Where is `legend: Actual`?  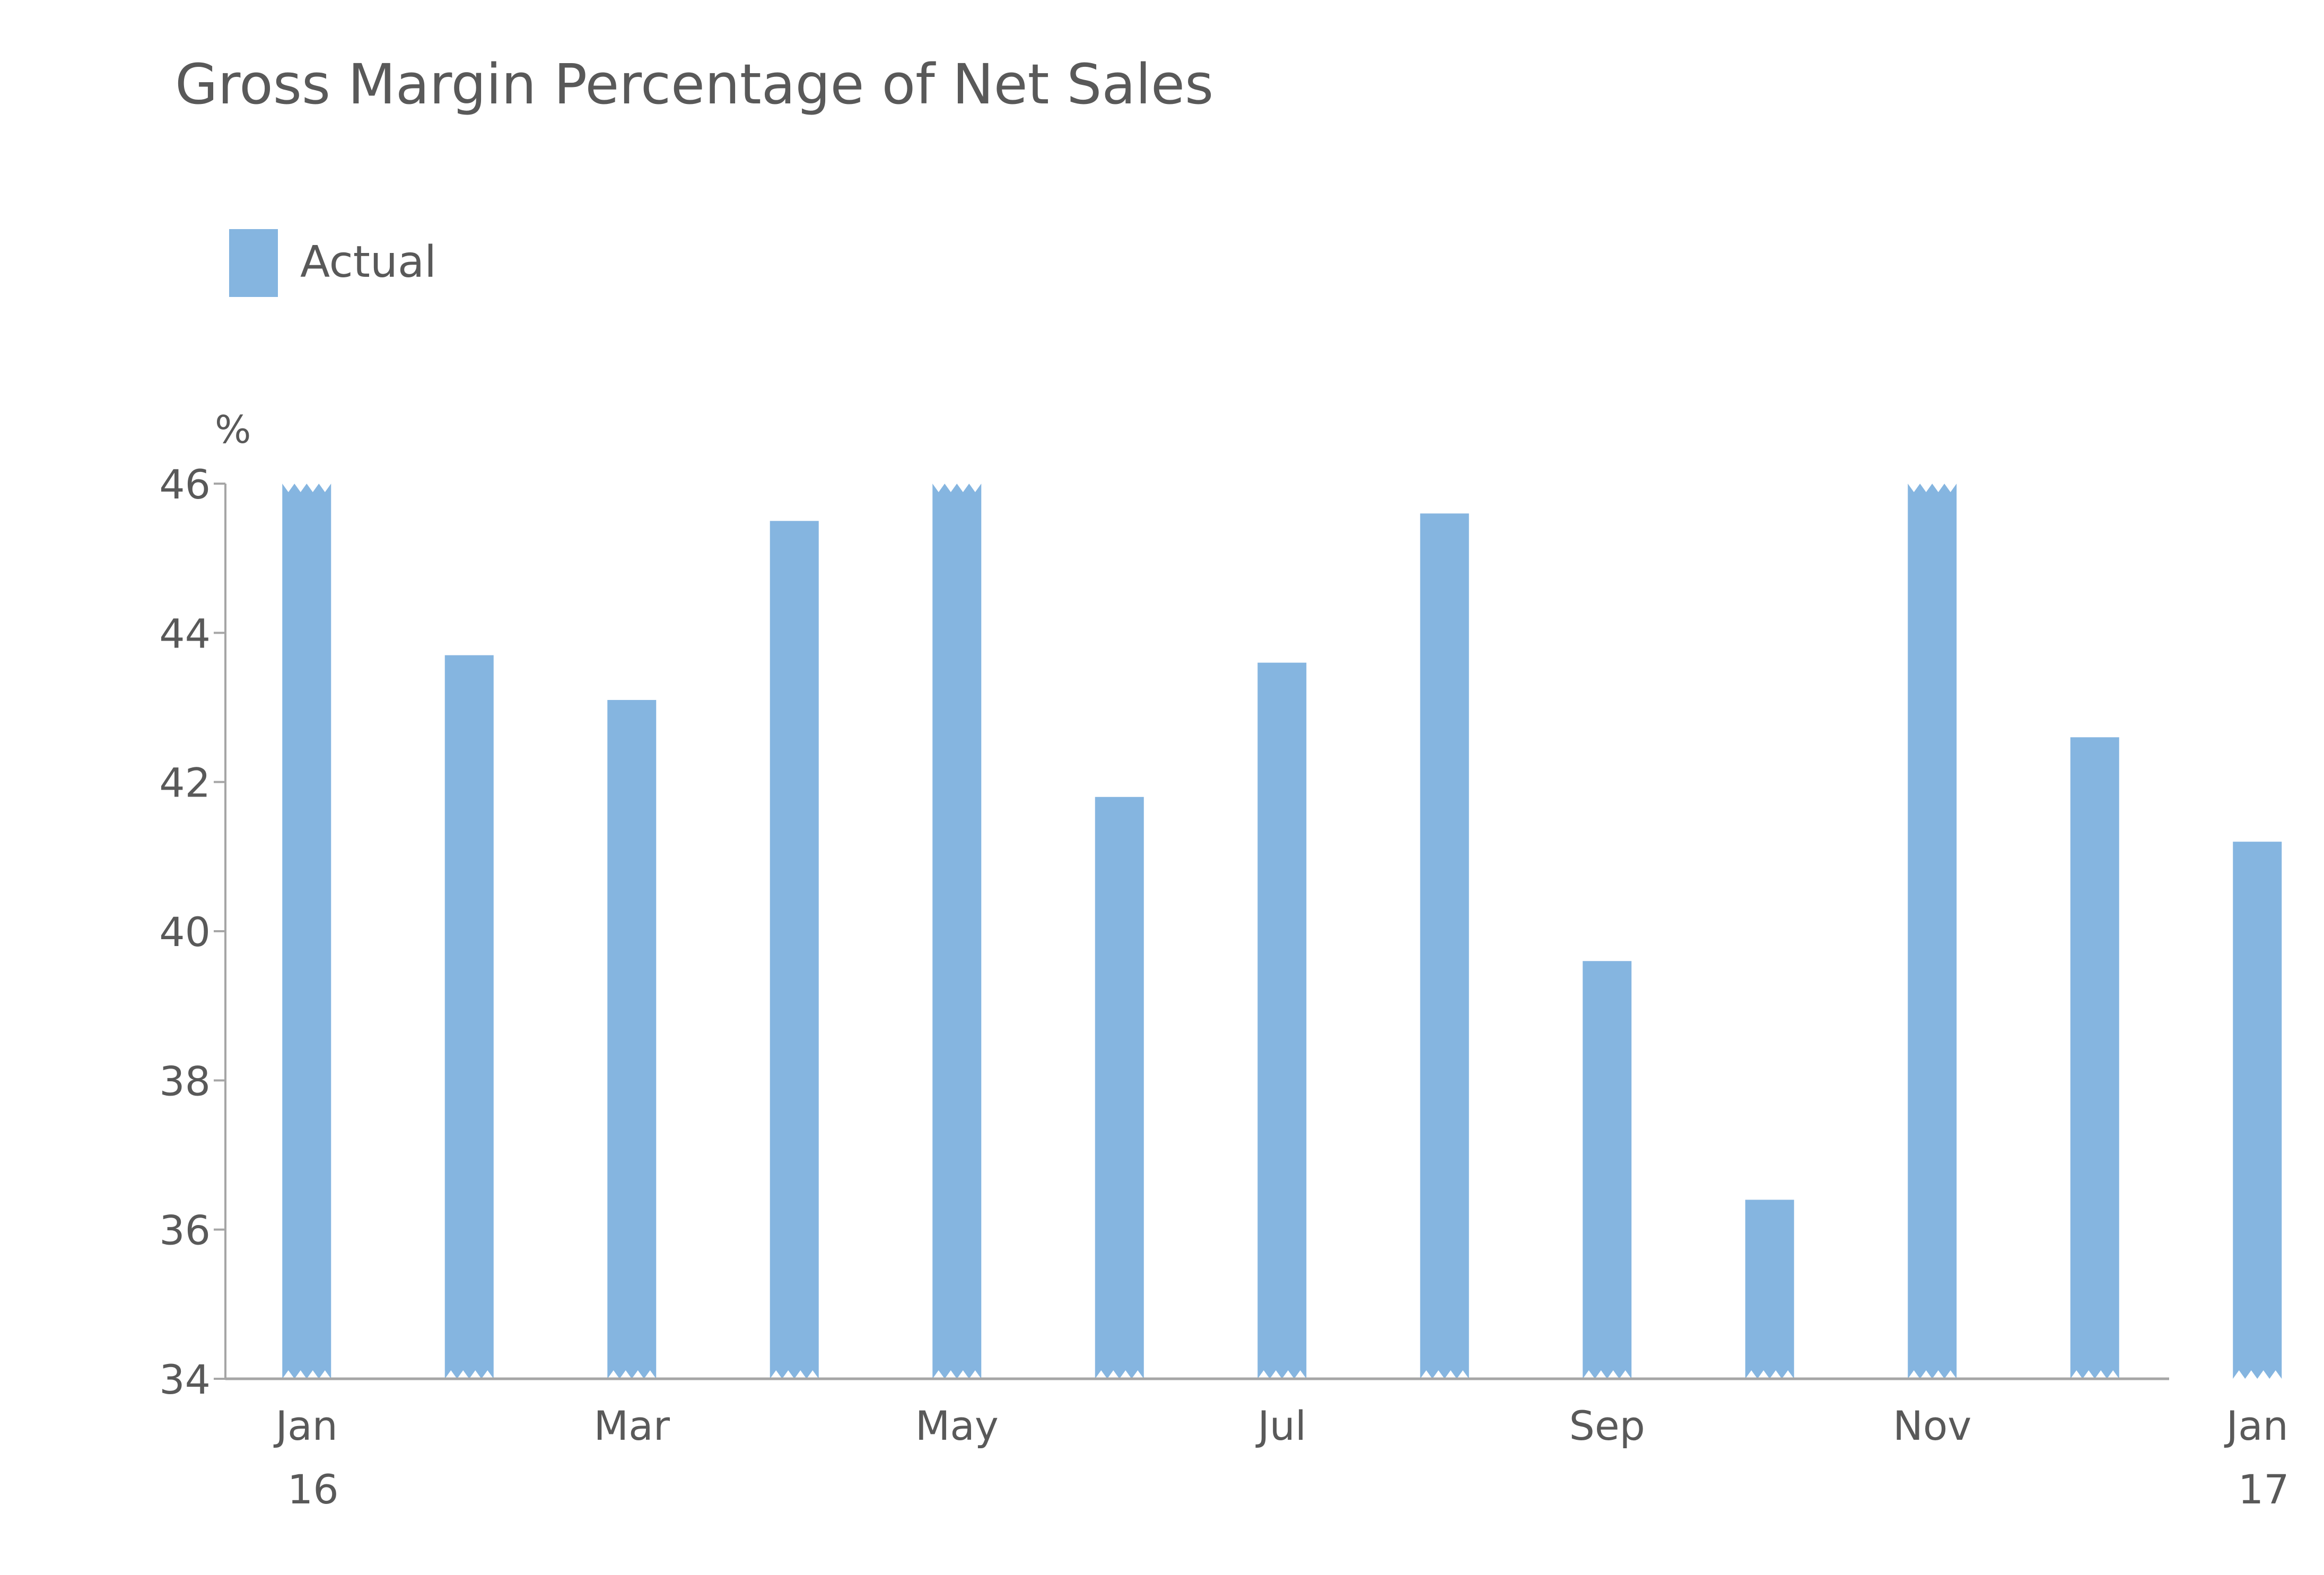
legend: Actual is located at coordinates (332, 263).